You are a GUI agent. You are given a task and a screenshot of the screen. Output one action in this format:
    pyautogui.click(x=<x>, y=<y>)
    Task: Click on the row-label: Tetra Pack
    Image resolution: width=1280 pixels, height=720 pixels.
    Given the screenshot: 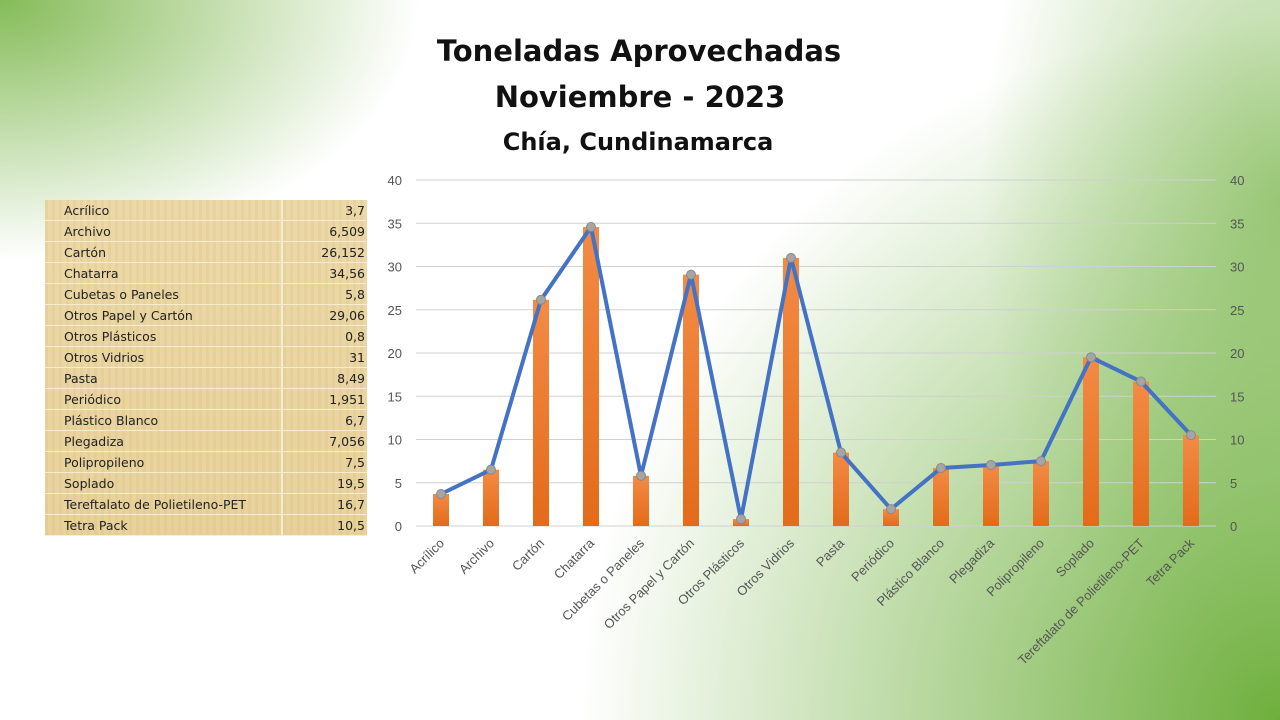 What is the action you would take?
    pyautogui.click(x=164, y=525)
    